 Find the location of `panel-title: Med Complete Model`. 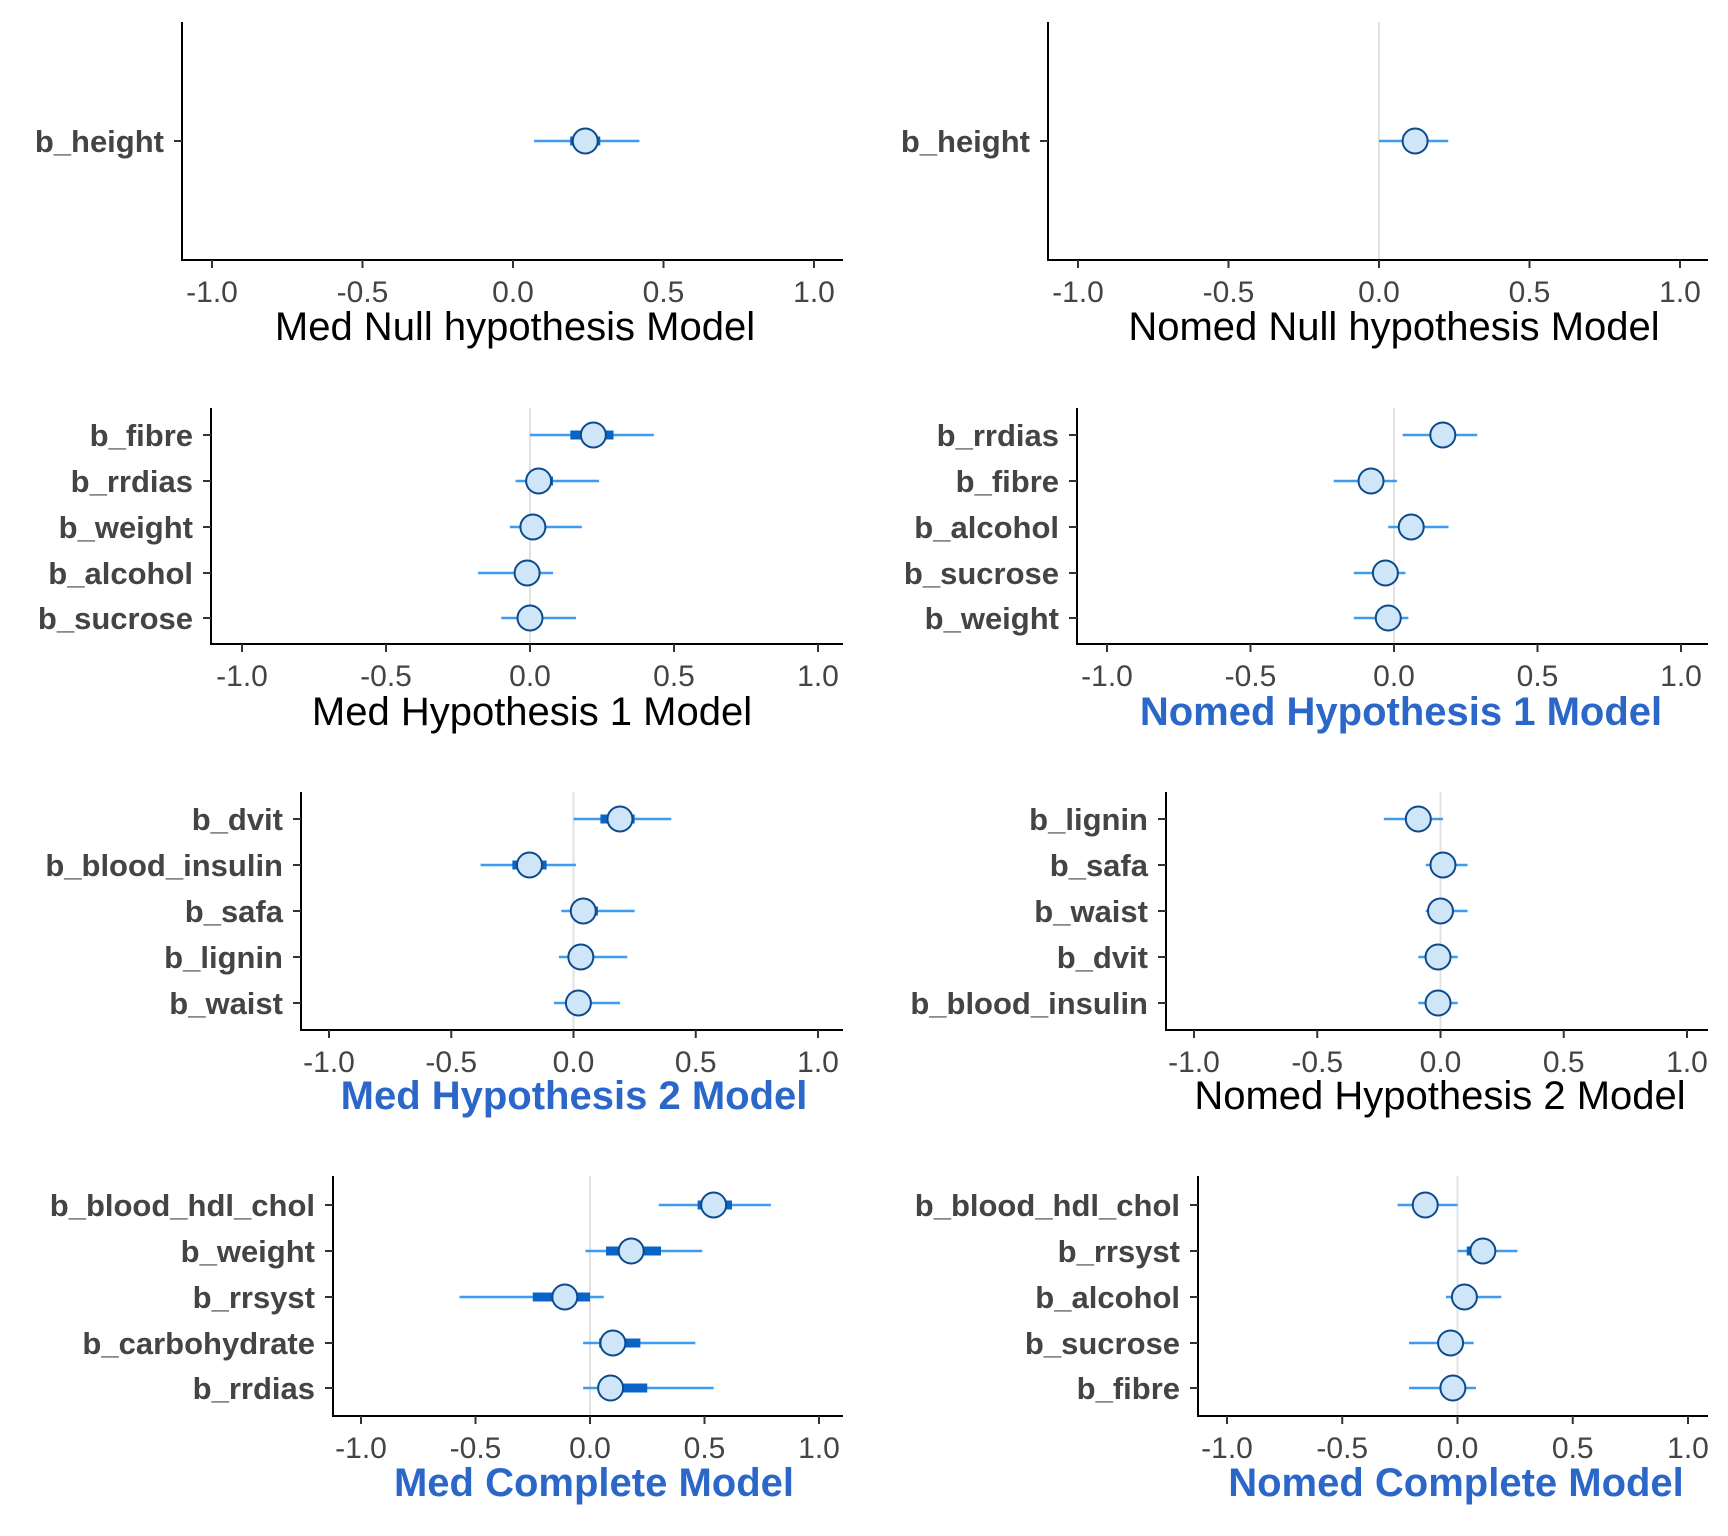

panel-title: Med Complete Model is located at coordinates (594, 1483).